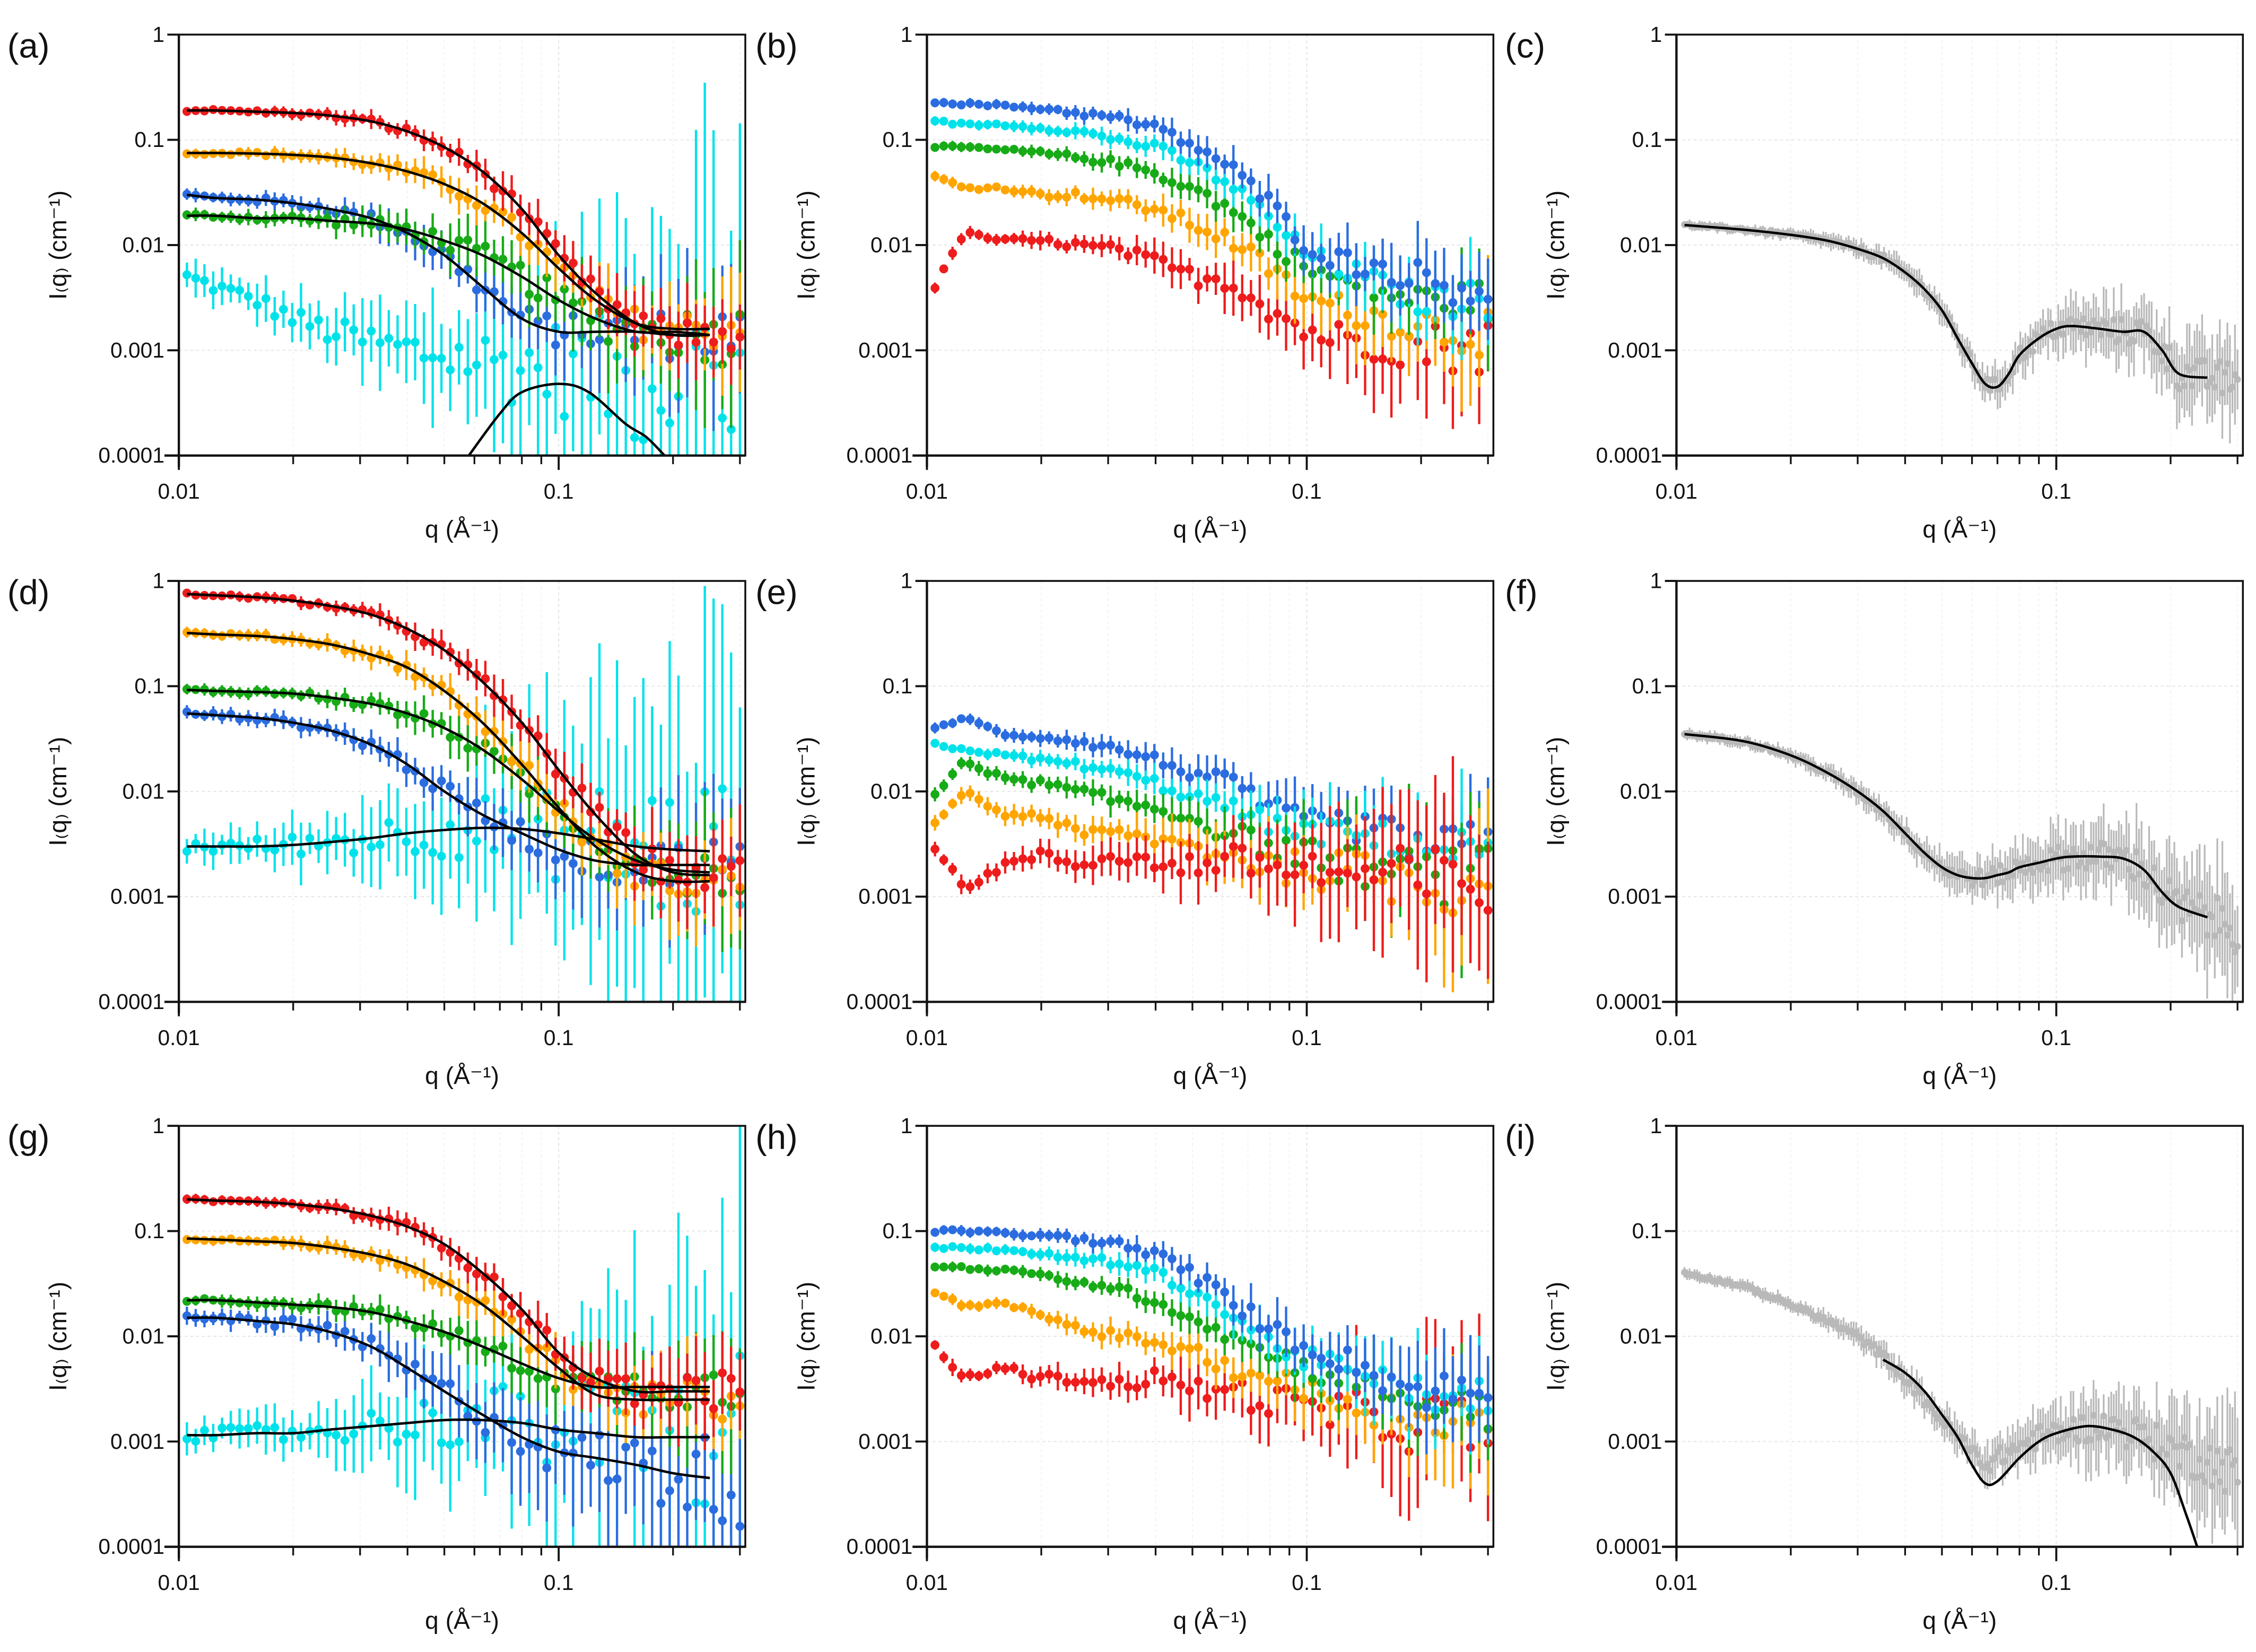 The height and width of the screenshot is (1652, 2256). Describe the element at coordinates (1555, 792) in the screenshot. I see `y-axis-label: I₍q₎ (cm⁻¹)` at that location.